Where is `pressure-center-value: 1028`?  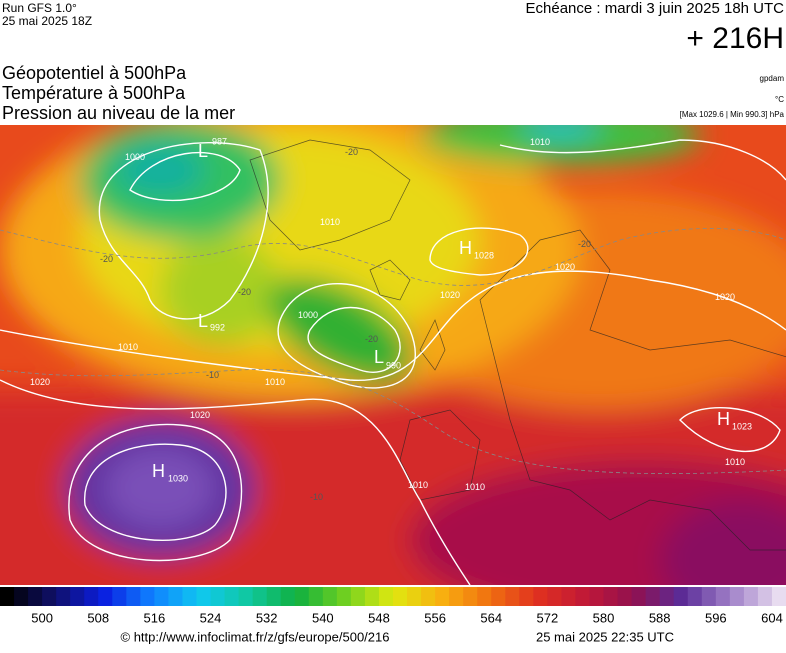 pressure-center-value: 1028 is located at coordinates (484, 255).